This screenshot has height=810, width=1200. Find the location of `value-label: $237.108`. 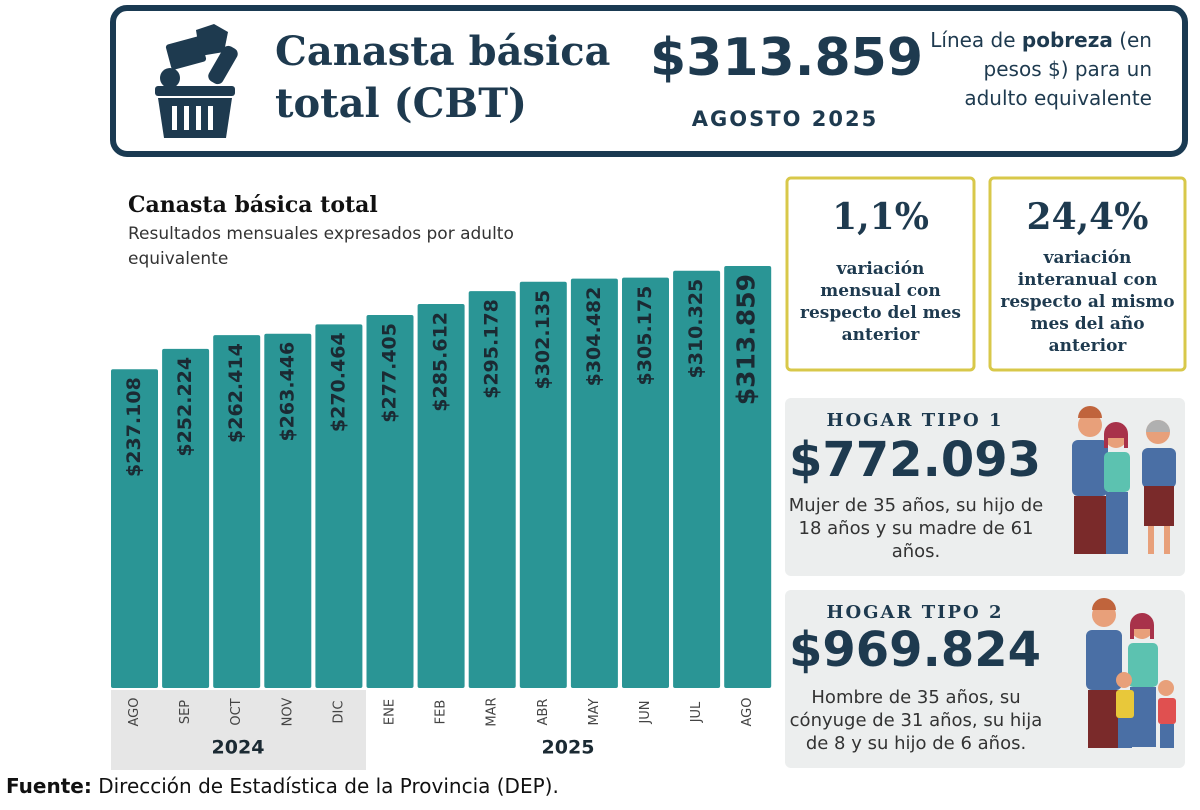

value-label: $237.108 is located at coordinates (134, 427).